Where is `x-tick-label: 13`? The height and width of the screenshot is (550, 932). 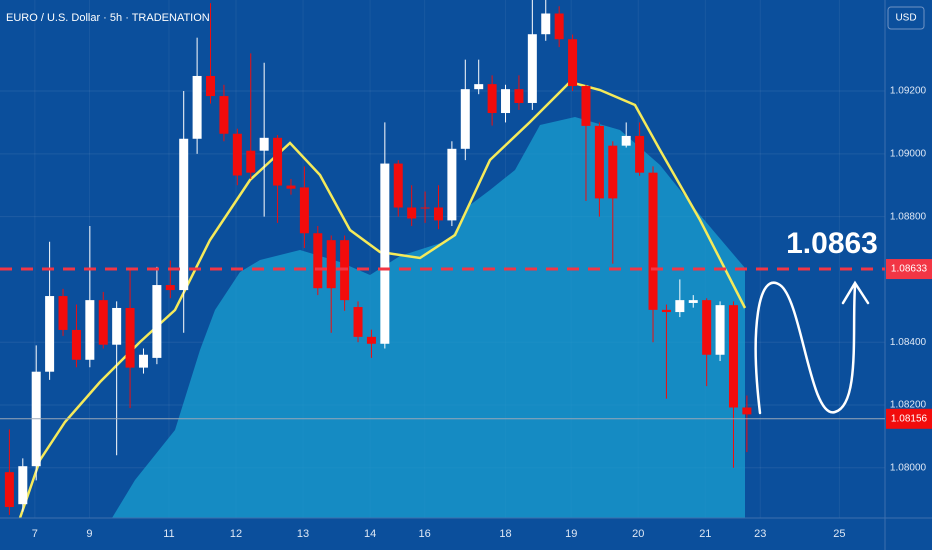
x-tick-label: 13 is located at coordinates (303, 534).